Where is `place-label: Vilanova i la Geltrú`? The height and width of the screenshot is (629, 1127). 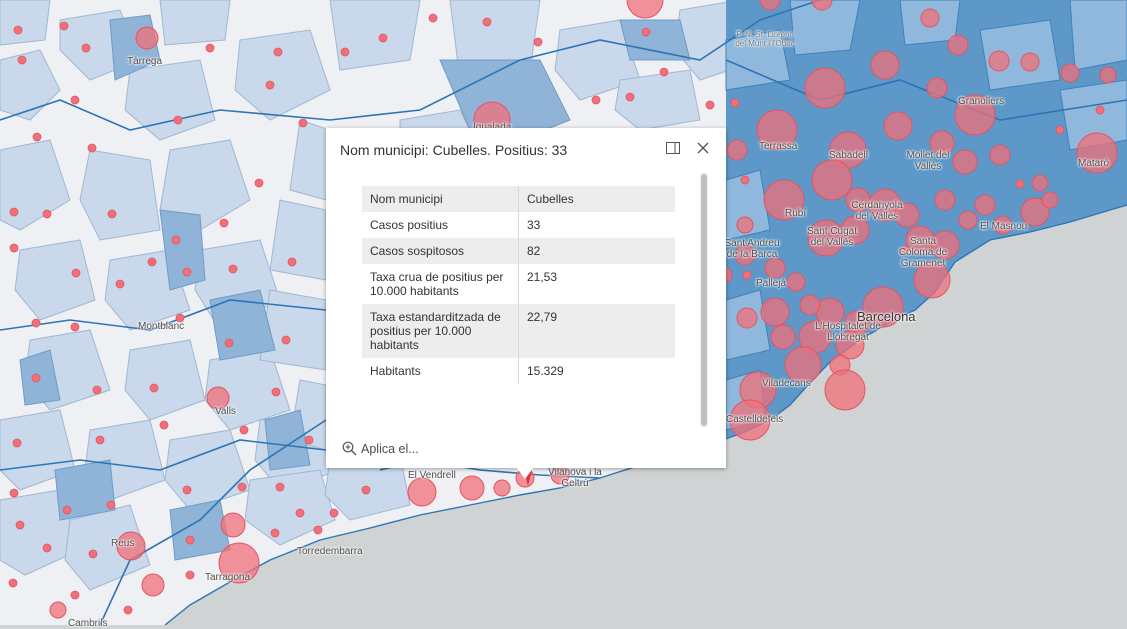
place-label: Vilanova i la Geltrú is located at coordinates (575, 478).